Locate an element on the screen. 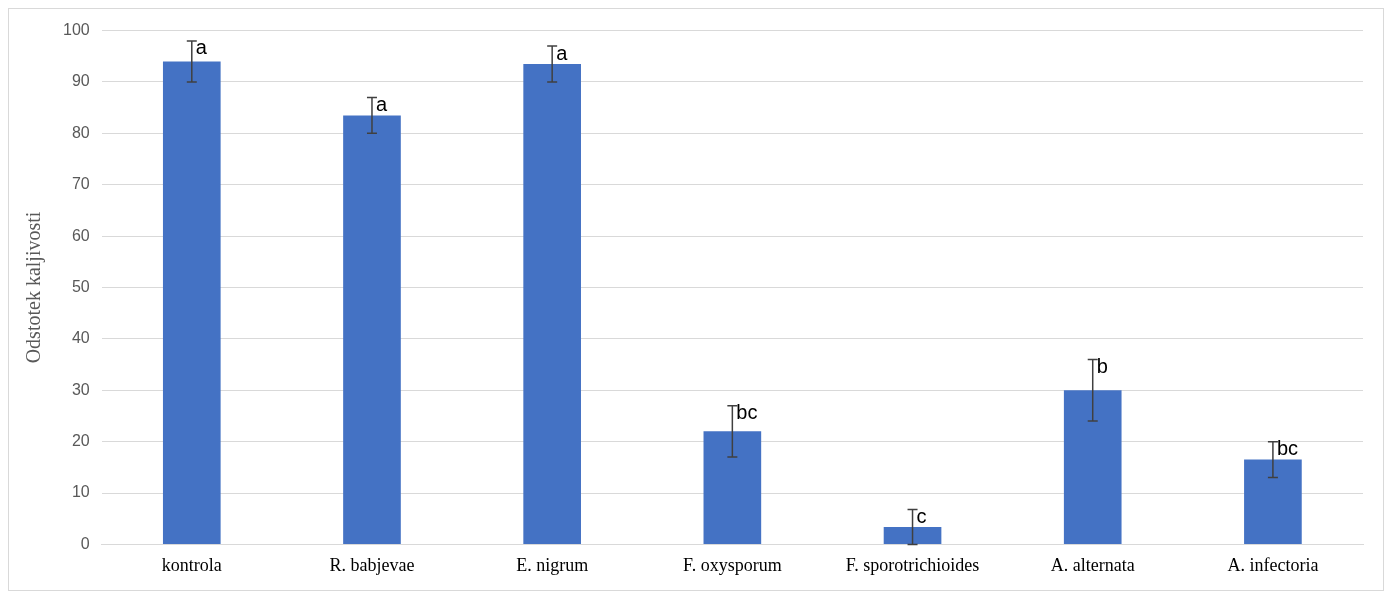  y-tick-label: 20 is located at coordinates (80, 441).